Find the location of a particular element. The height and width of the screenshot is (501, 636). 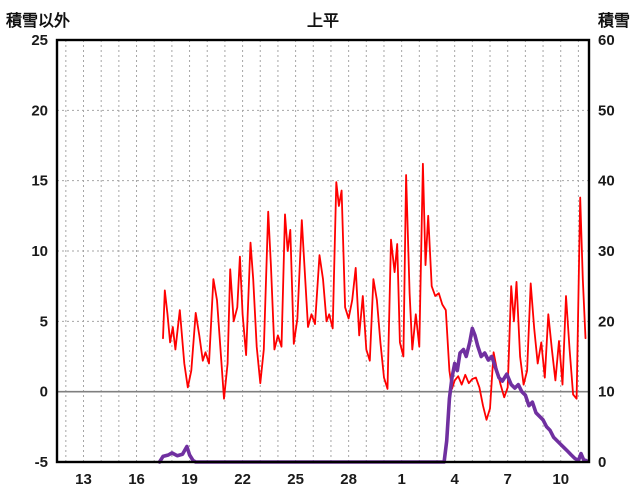

x-axis-tick-label: 25 is located at coordinates (295, 479).